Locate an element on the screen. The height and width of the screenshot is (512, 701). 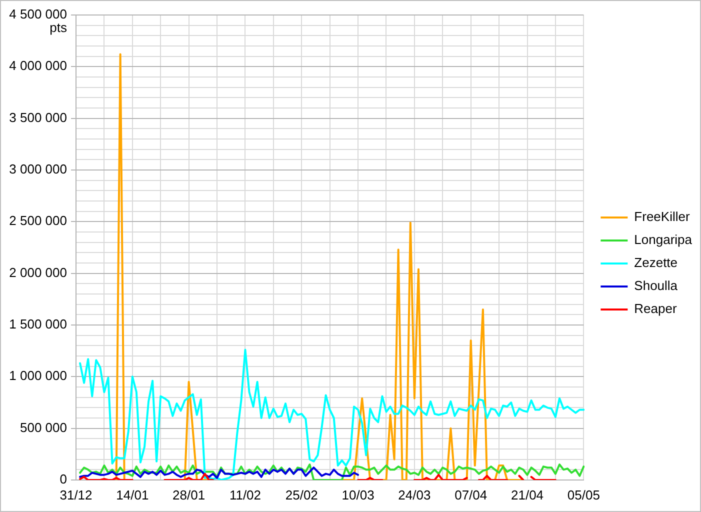
x-tick-label: 14/01 is located at coordinates (132, 494).